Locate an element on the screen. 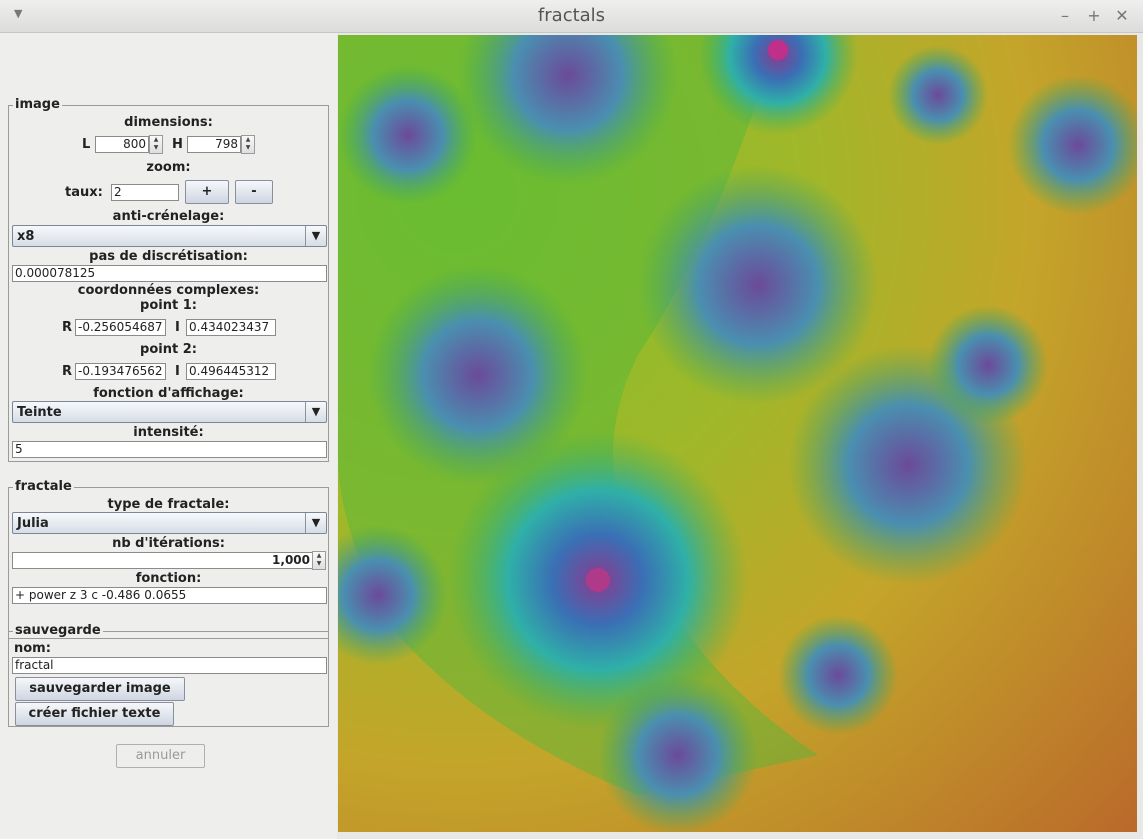 The width and height of the screenshot is (1143, 839). minimize-icon: – is located at coordinates (1065, 15).